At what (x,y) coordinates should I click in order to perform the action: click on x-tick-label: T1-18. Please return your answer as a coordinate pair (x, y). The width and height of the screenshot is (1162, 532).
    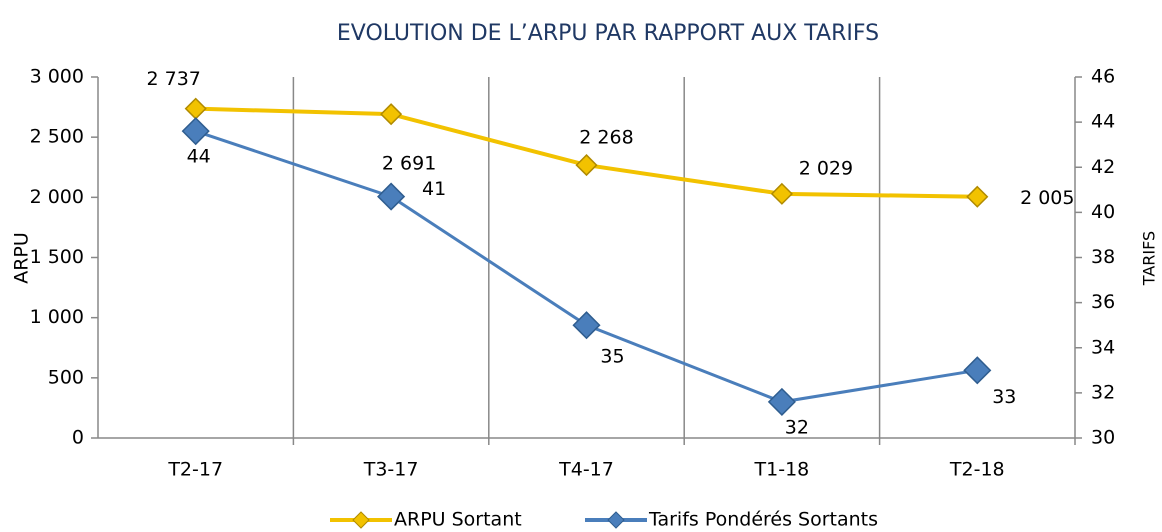
    Looking at the image, I should click on (782, 470).